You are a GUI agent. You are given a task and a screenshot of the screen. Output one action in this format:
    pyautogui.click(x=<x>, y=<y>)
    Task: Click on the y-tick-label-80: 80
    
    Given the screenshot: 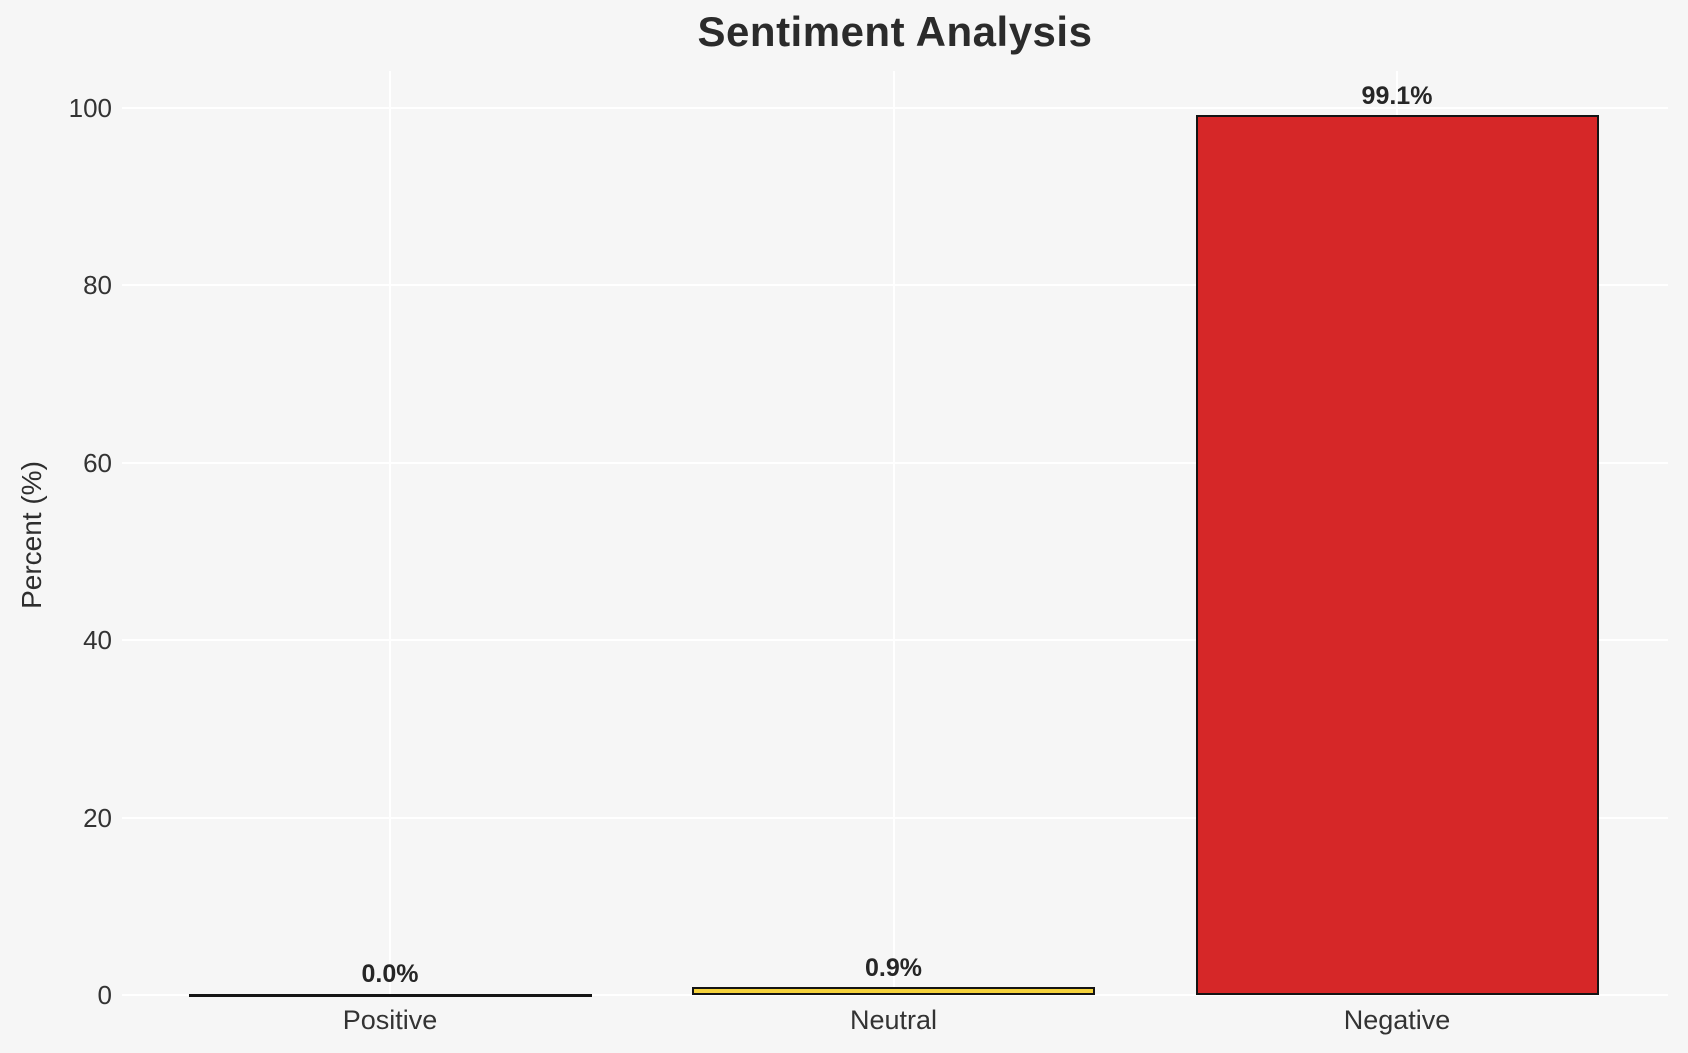 What is the action you would take?
    pyautogui.click(x=97, y=285)
    